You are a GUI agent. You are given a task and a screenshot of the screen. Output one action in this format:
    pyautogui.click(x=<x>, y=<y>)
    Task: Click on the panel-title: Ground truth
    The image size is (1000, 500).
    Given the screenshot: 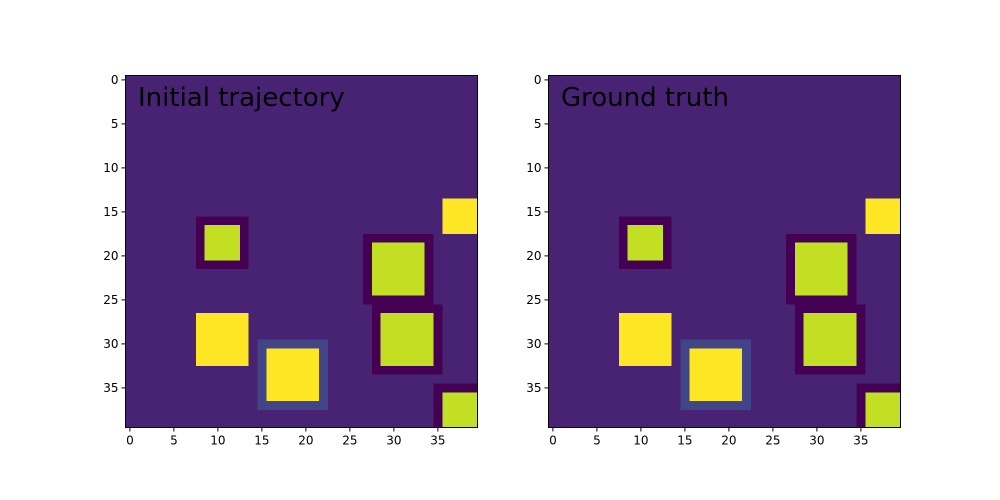 What is the action you would take?
    pyautogui.click(x=645, y=98)
    